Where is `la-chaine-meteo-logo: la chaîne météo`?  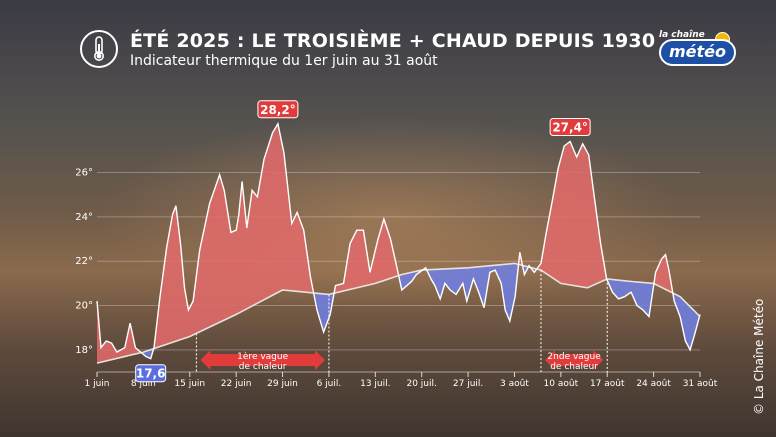 la-chaine-meteo-logo: la chaîne météo is located at coordinates (696, 50).